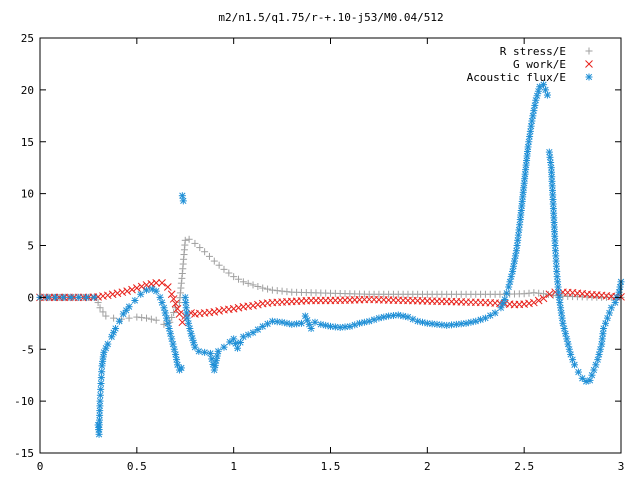 The width and height of the screenshot is (640, 480). Describe the element at coordinates (27, 142) in the screenshot. I see `y-tick-label: 15` at that location.